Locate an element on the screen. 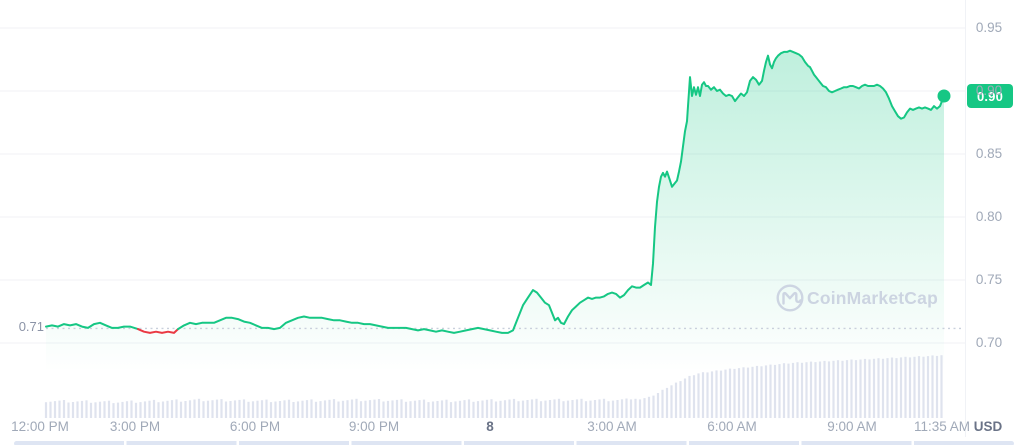 The width and height of the screenshot is (1024, 445). y-axis-tick-label: 0.85 is located at coordinates (989, 153).